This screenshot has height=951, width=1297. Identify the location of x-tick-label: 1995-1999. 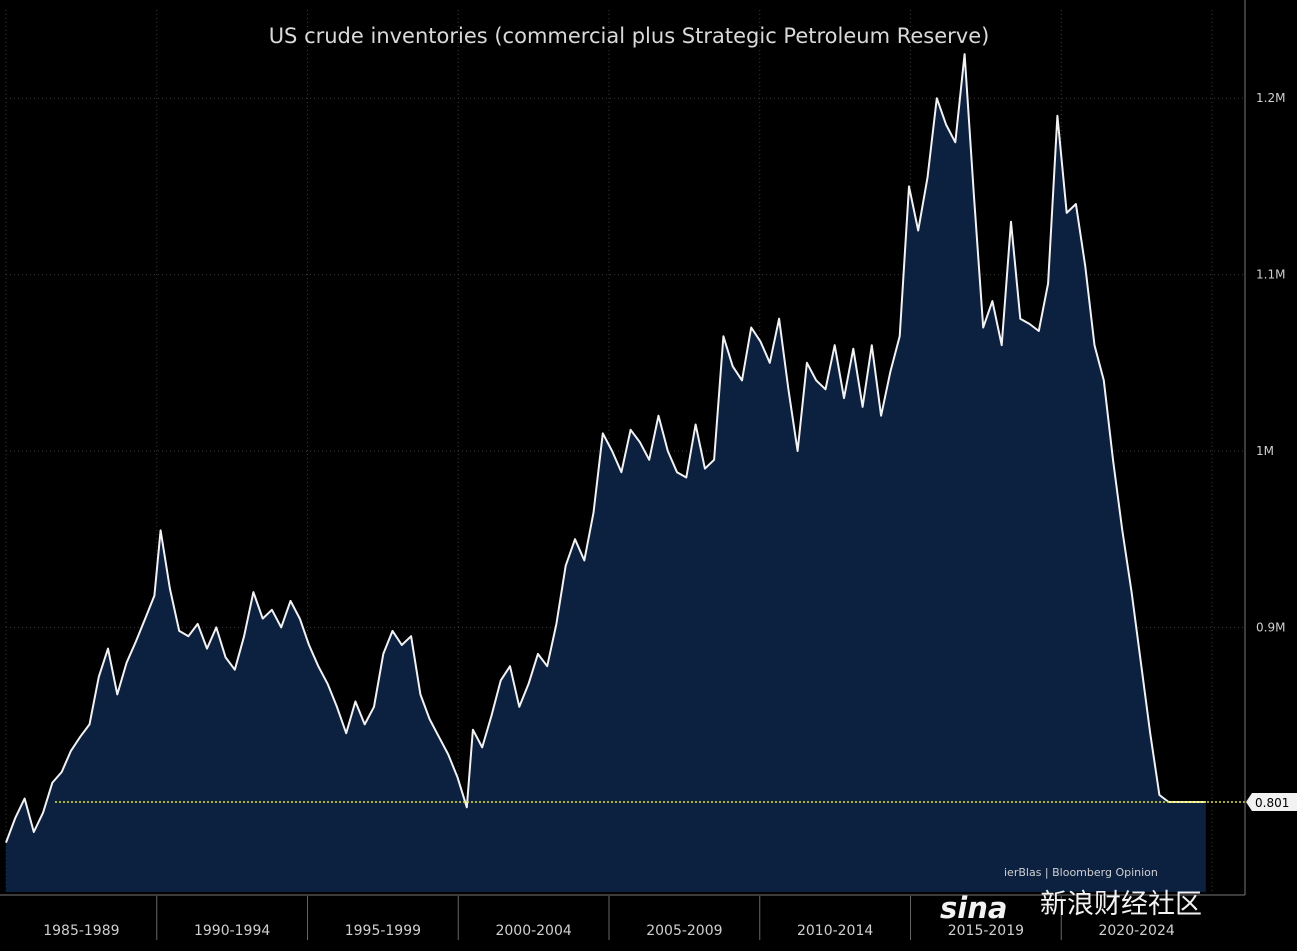
(383, 931).